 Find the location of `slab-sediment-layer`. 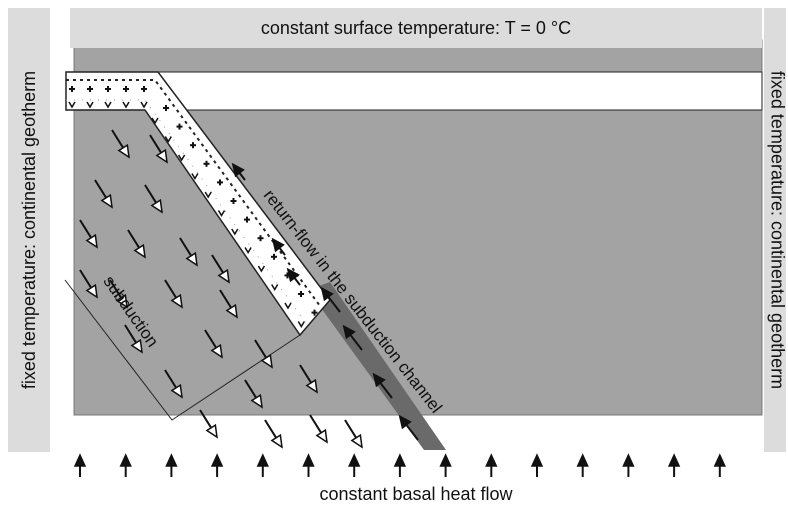

slab-sediment-layer is located at coordinates (193, 193).